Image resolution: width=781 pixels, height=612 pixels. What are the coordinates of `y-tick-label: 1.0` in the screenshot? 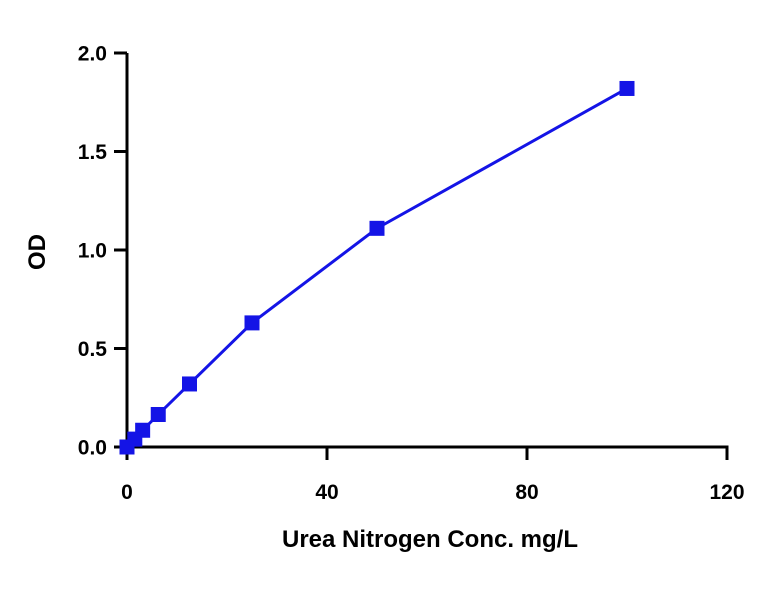 It's located at (92, 251).